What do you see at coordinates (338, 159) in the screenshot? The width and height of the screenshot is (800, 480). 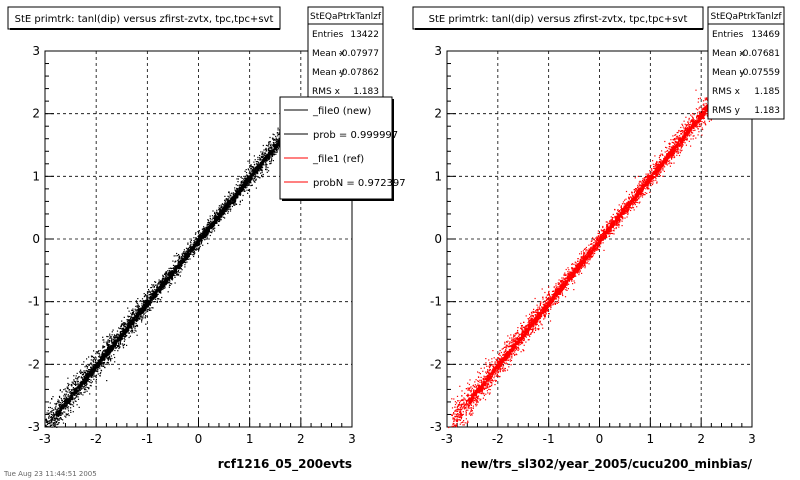 I see `legend-entry: _file1 (ref)` at bounding box center [338, 159].